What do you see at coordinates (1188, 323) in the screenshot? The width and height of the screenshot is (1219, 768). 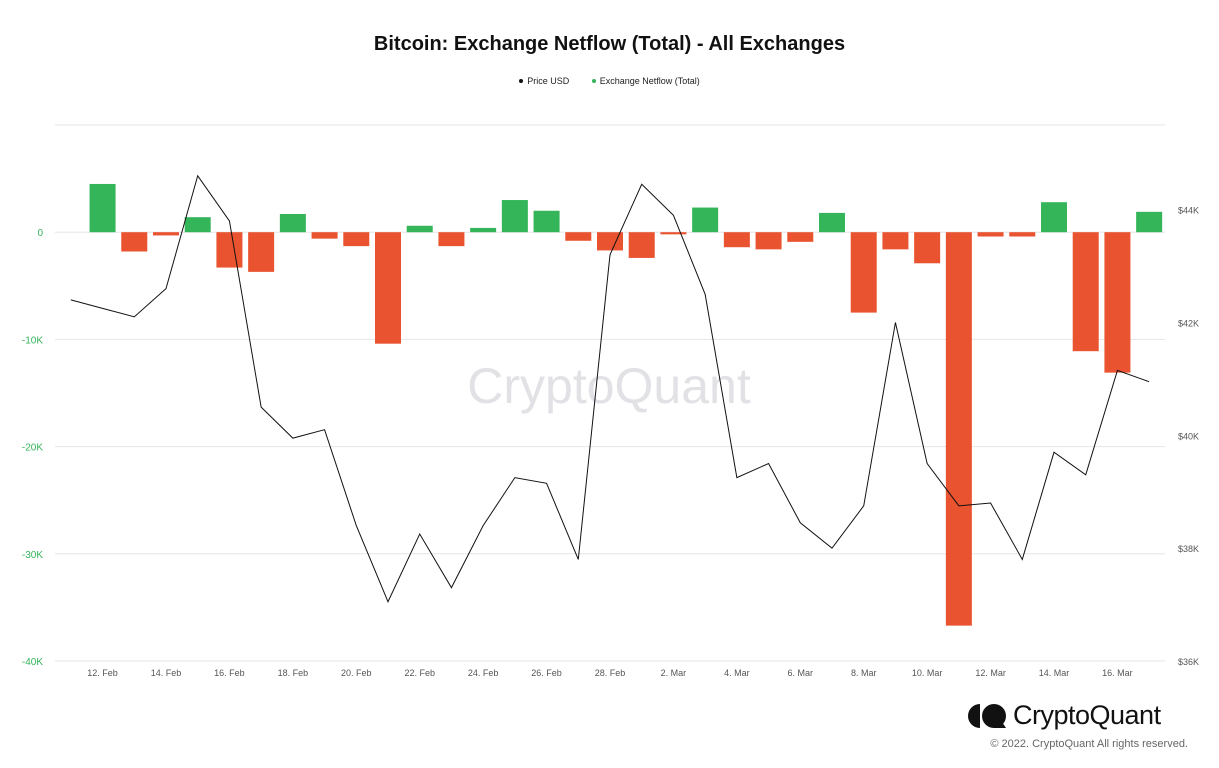 I see `right-tick-label: $42K` at bounding box center [1188, 323].